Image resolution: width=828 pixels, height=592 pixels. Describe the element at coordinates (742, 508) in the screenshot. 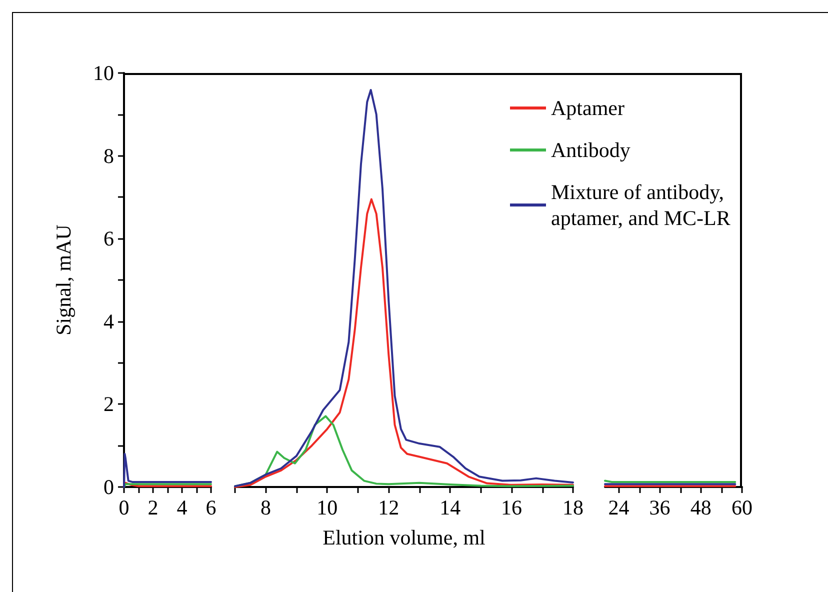

I see `x-tick-label: 60` at that location.